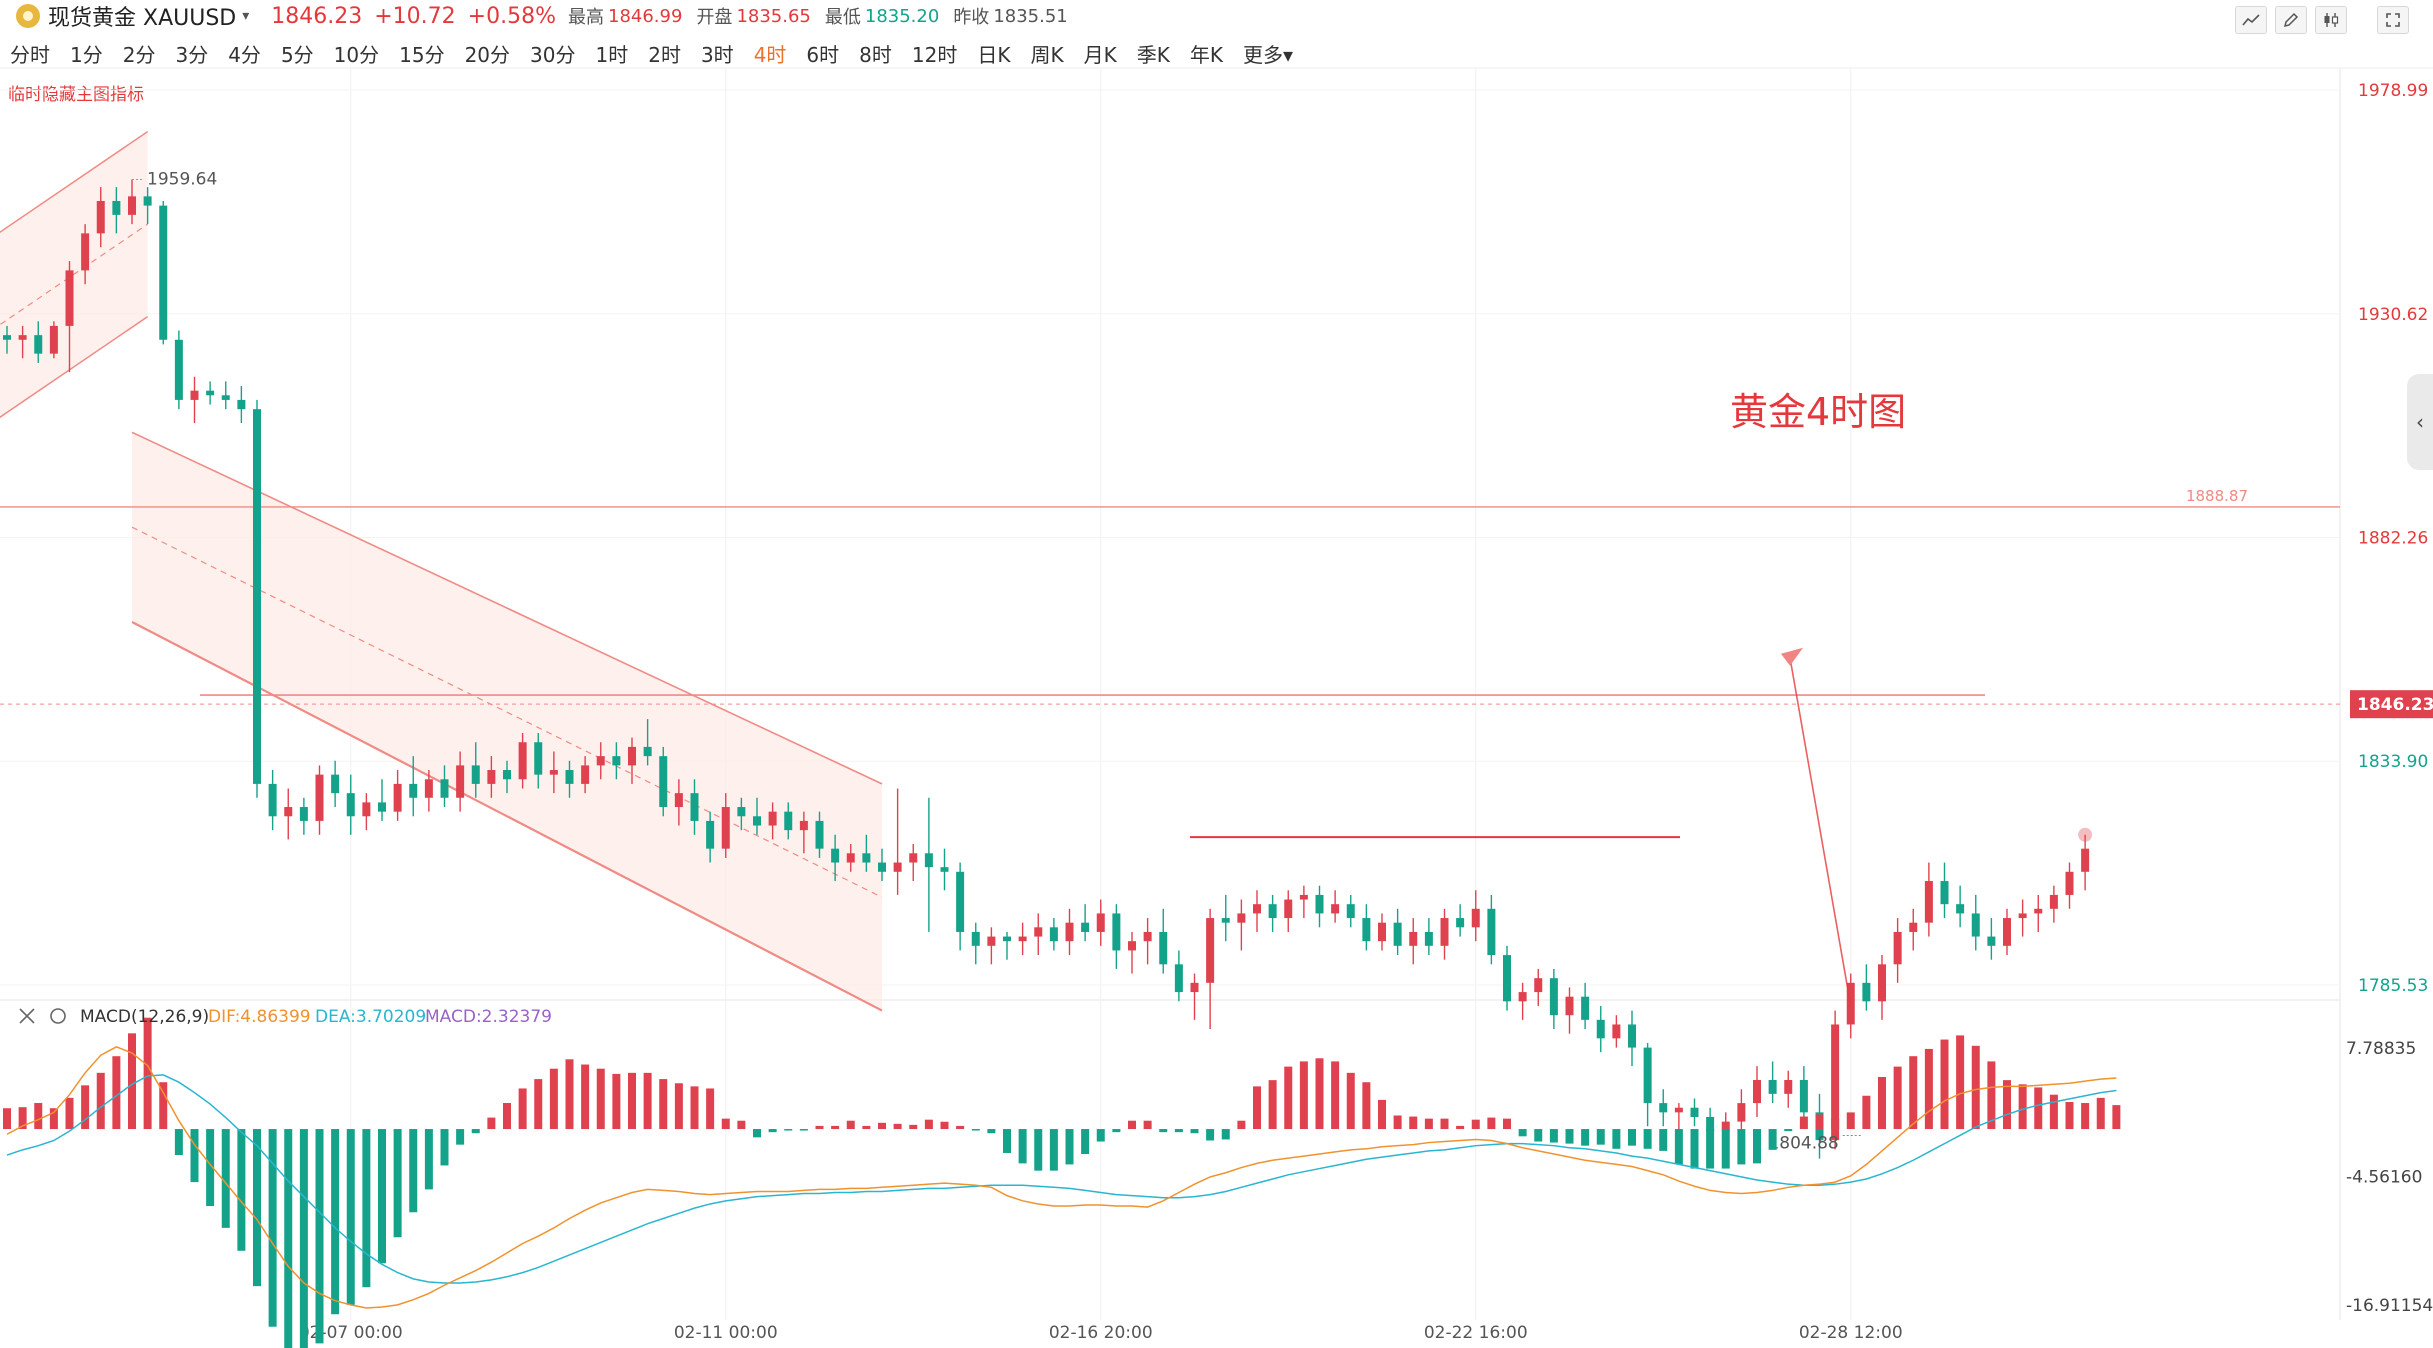 This screenshot has height=1348, width=2433. What do you see at coordinates (726, 1333) in the screenshot?
I see `time-axis-label: 02-11 00:00` at bounding box center [726, 1333].